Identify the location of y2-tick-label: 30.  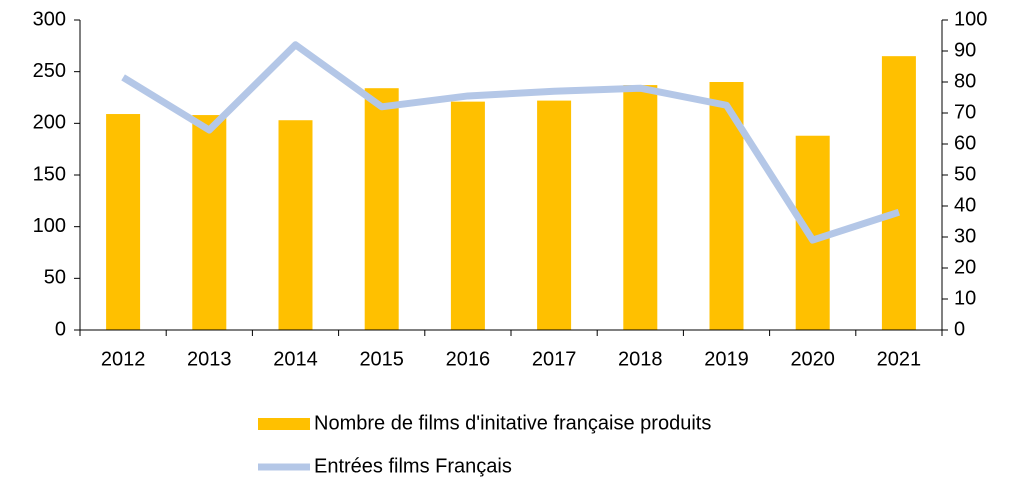
(965, 236).